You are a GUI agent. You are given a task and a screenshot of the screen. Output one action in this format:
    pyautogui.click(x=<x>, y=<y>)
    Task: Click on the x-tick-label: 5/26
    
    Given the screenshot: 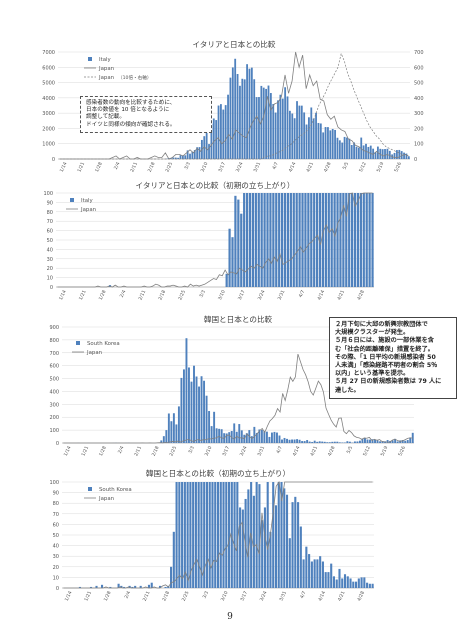 What is the action you would take?
    pyautogui.click(x=398, y=167)
    